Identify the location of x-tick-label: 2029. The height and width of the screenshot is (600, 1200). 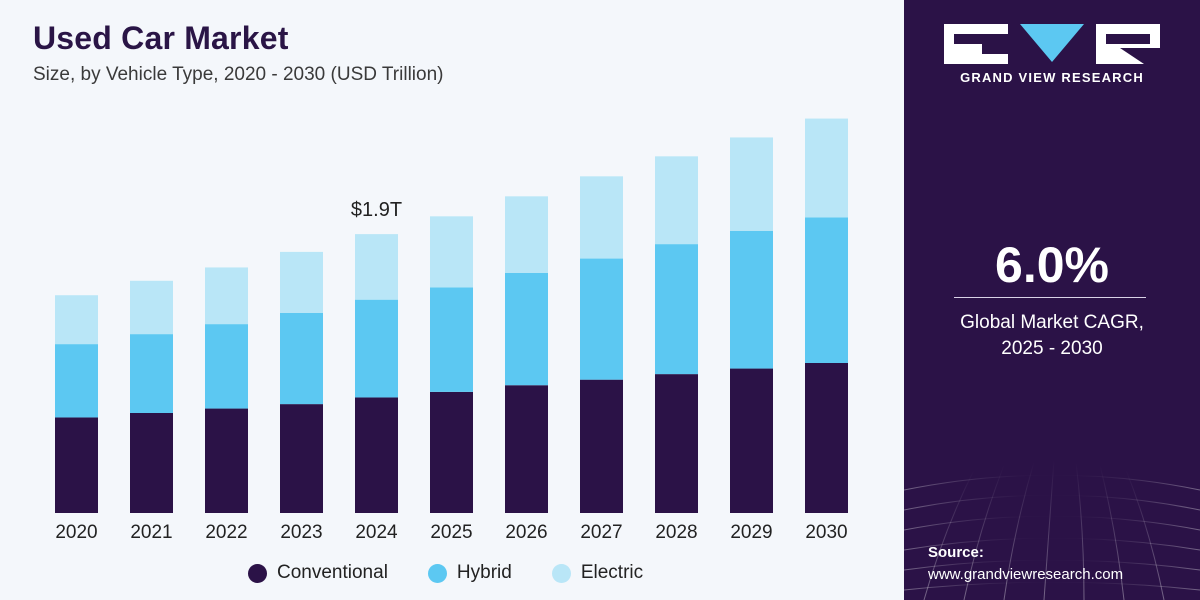
(751, 532).